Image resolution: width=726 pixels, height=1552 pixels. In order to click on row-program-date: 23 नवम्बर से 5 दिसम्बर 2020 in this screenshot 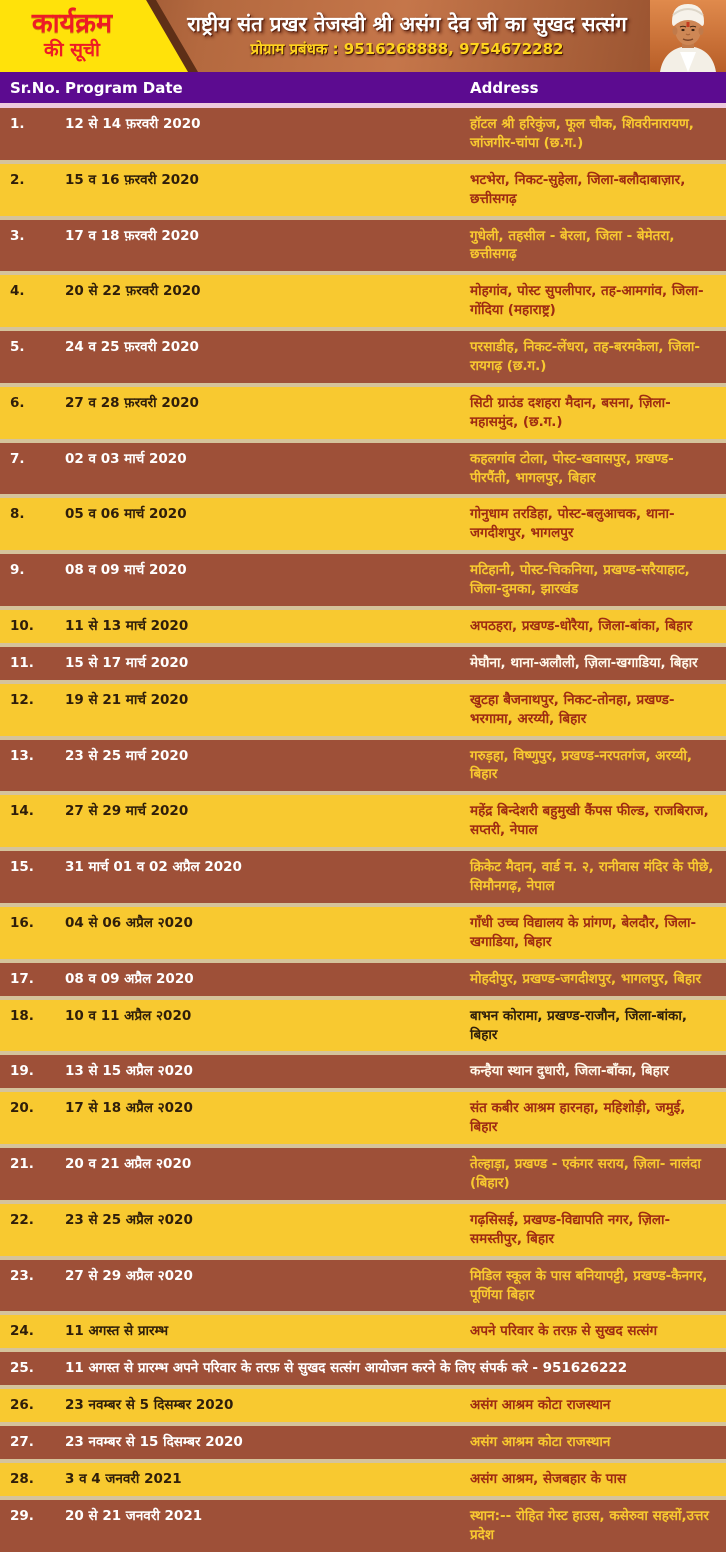, I will do `click(149, 1405)`.